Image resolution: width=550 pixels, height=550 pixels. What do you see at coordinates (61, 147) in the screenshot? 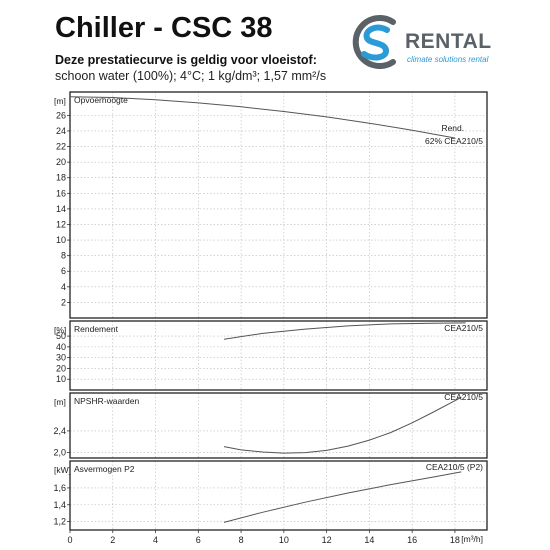
I see `y-tick-label: 22` at bounding box center [61, 147].